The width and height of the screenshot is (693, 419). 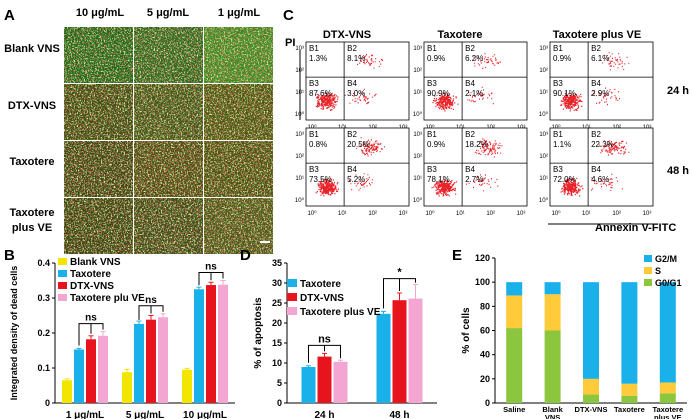 I want to click on y-axis-label: Integrated density of dead cells, so click(x=14, y=333).